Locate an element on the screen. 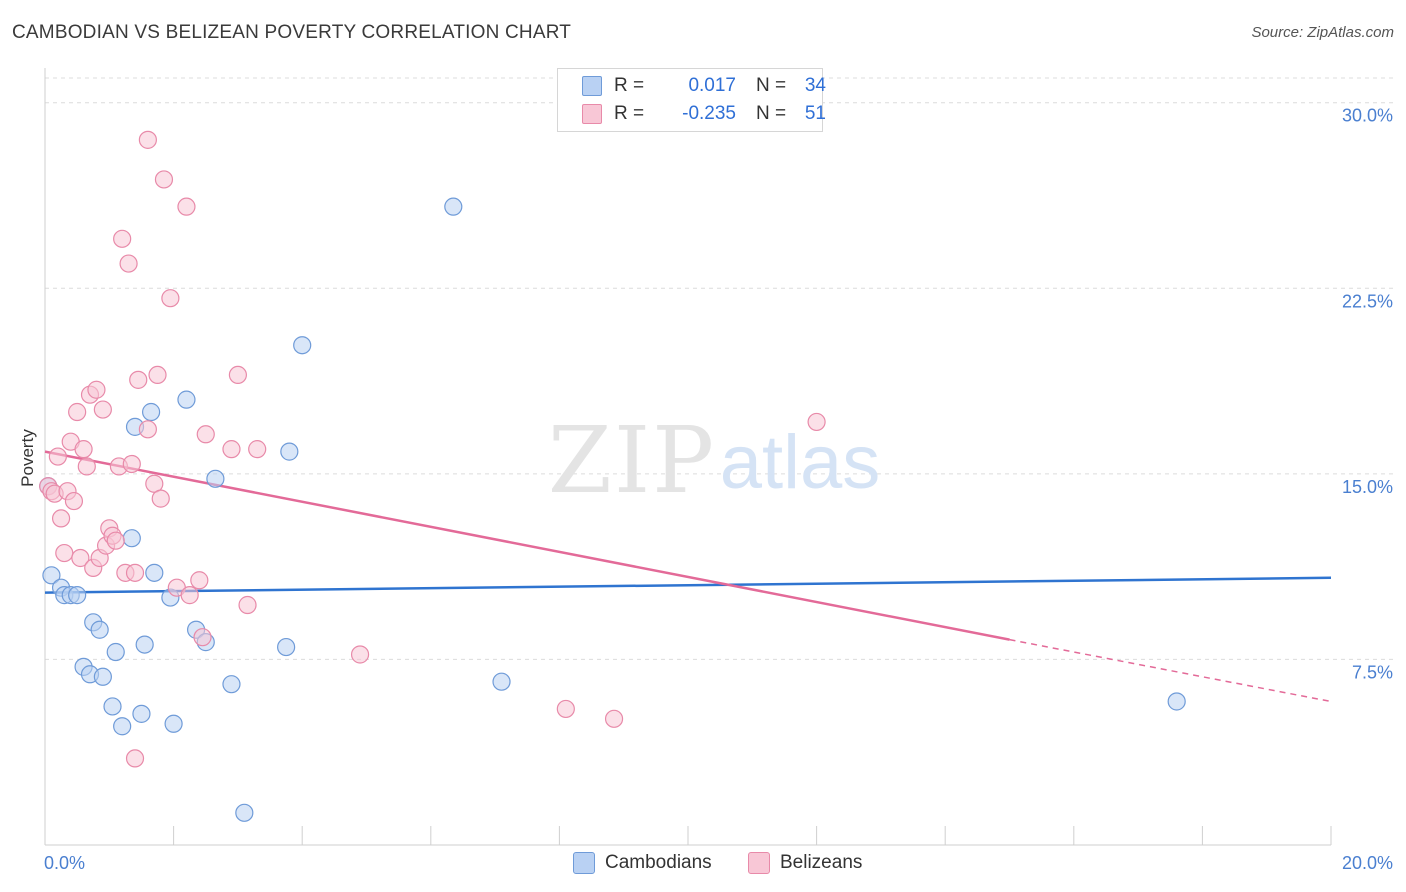 This screenshot has width=1406, height=892. source-label: Source: ZipAtlas.com is located at coordinates (1322, 32).